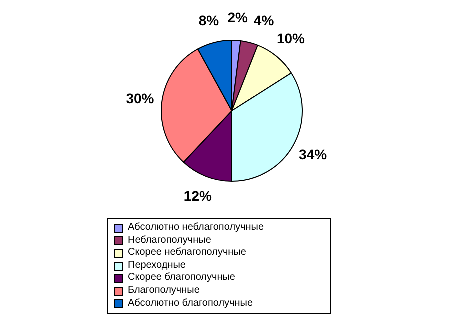 The image size is (464, 319). What do you see at coordinates (209, 20) in the screenshot?
I see `data-label: 8%` at bounding box center [209, 20].